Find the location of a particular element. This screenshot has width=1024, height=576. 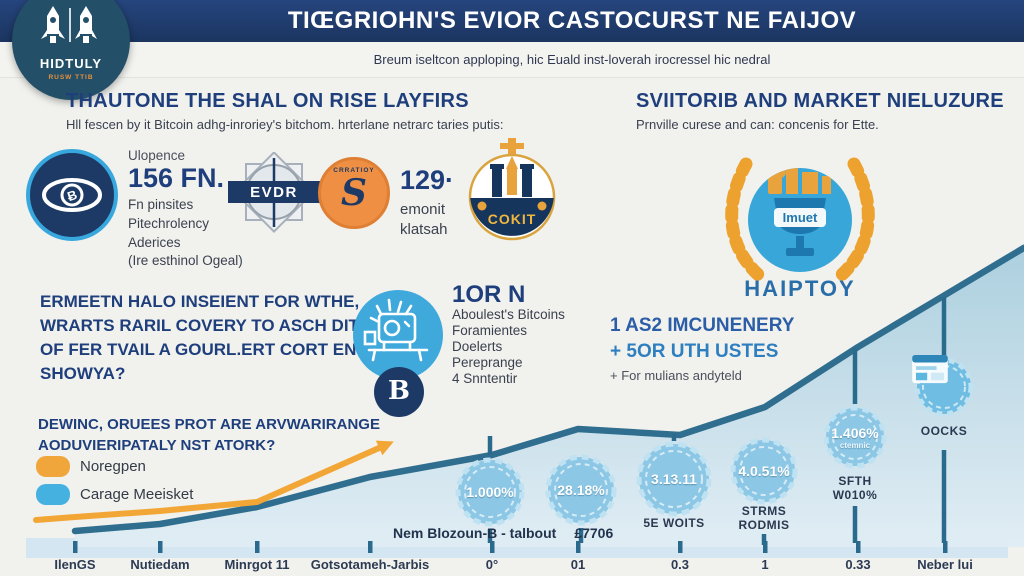

feature-line: Doelerts is located at coordinates (477, 346).